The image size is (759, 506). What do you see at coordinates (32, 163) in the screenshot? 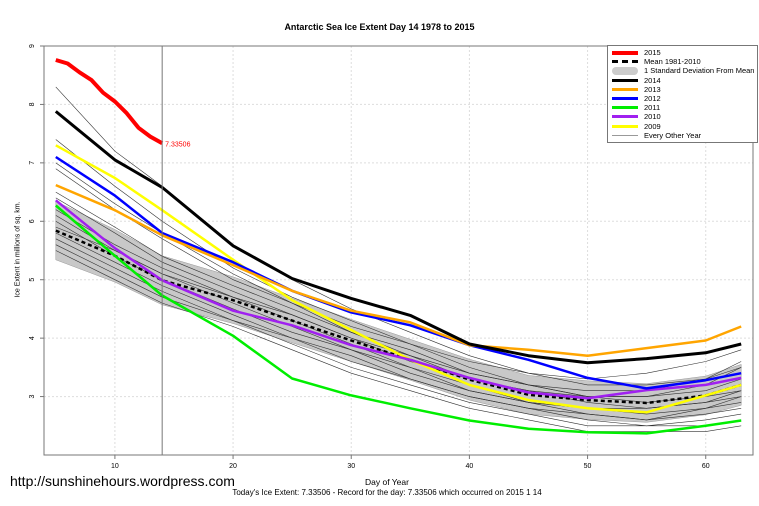
I see `y-tick-label: 7` at bounding box center [32, 163].